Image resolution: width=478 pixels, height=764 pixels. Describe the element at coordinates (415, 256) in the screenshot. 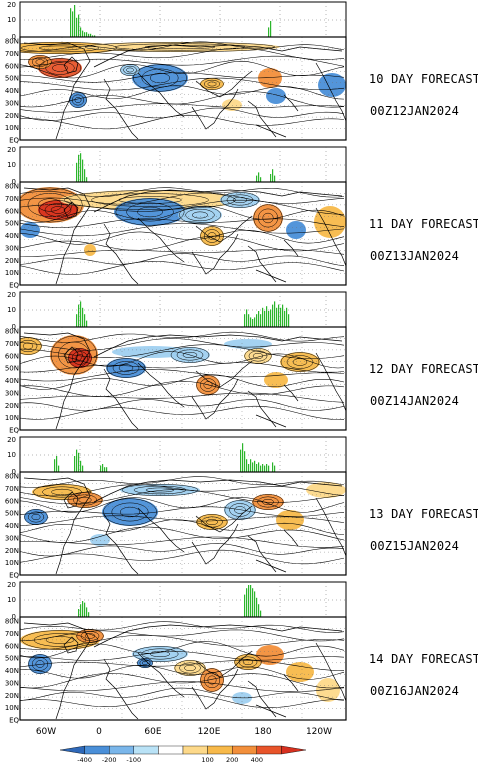

I see `forecast-date-2: 00Z13JAN2024` at that location.